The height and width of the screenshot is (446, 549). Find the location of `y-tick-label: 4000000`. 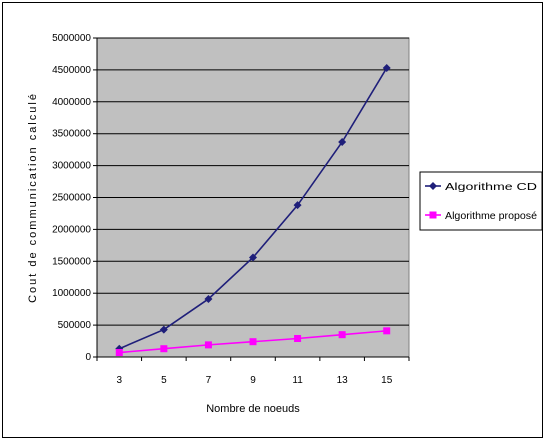

y-tick-label: 4000000 is located at coordinates (71, 102).